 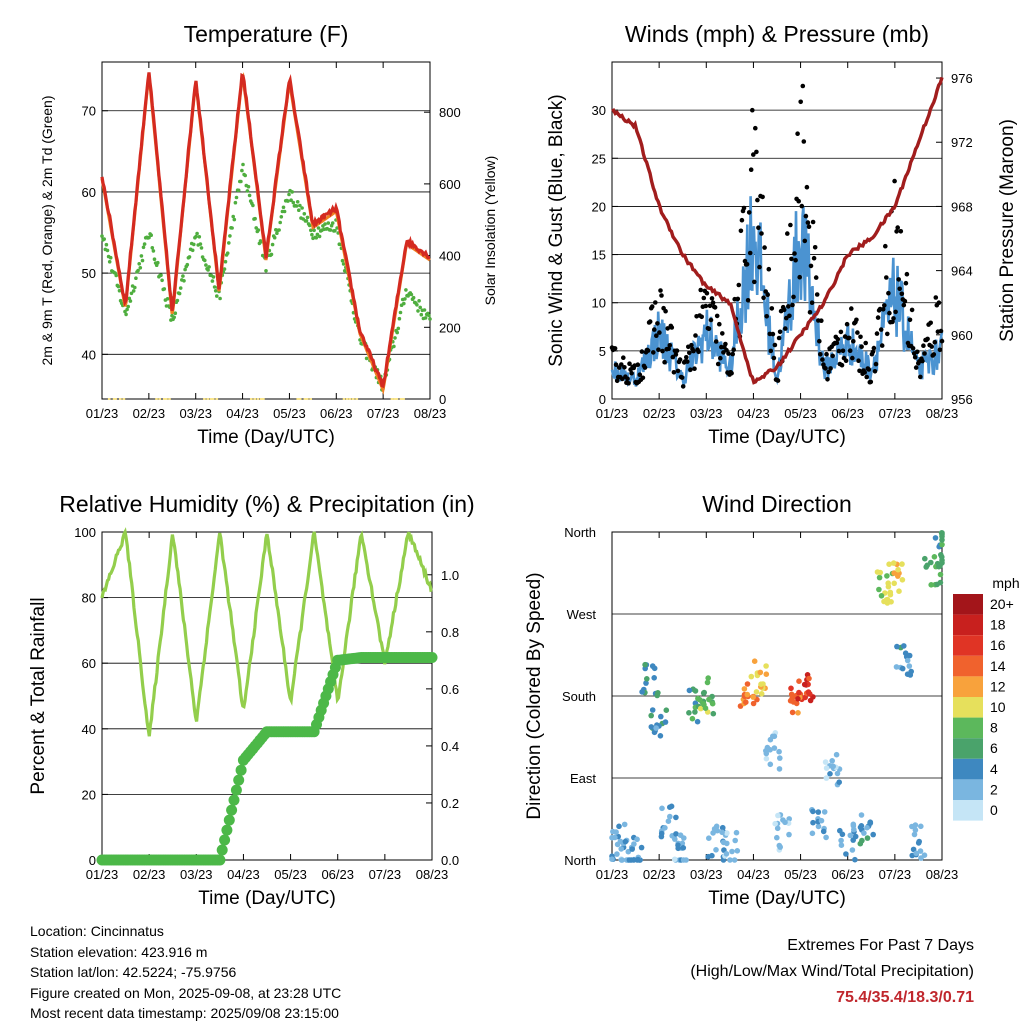 What do you see at coordinates (89, 192) in the screenshot?
I see `temp-y-tick-label: 60` at bounding box center [89, 192].